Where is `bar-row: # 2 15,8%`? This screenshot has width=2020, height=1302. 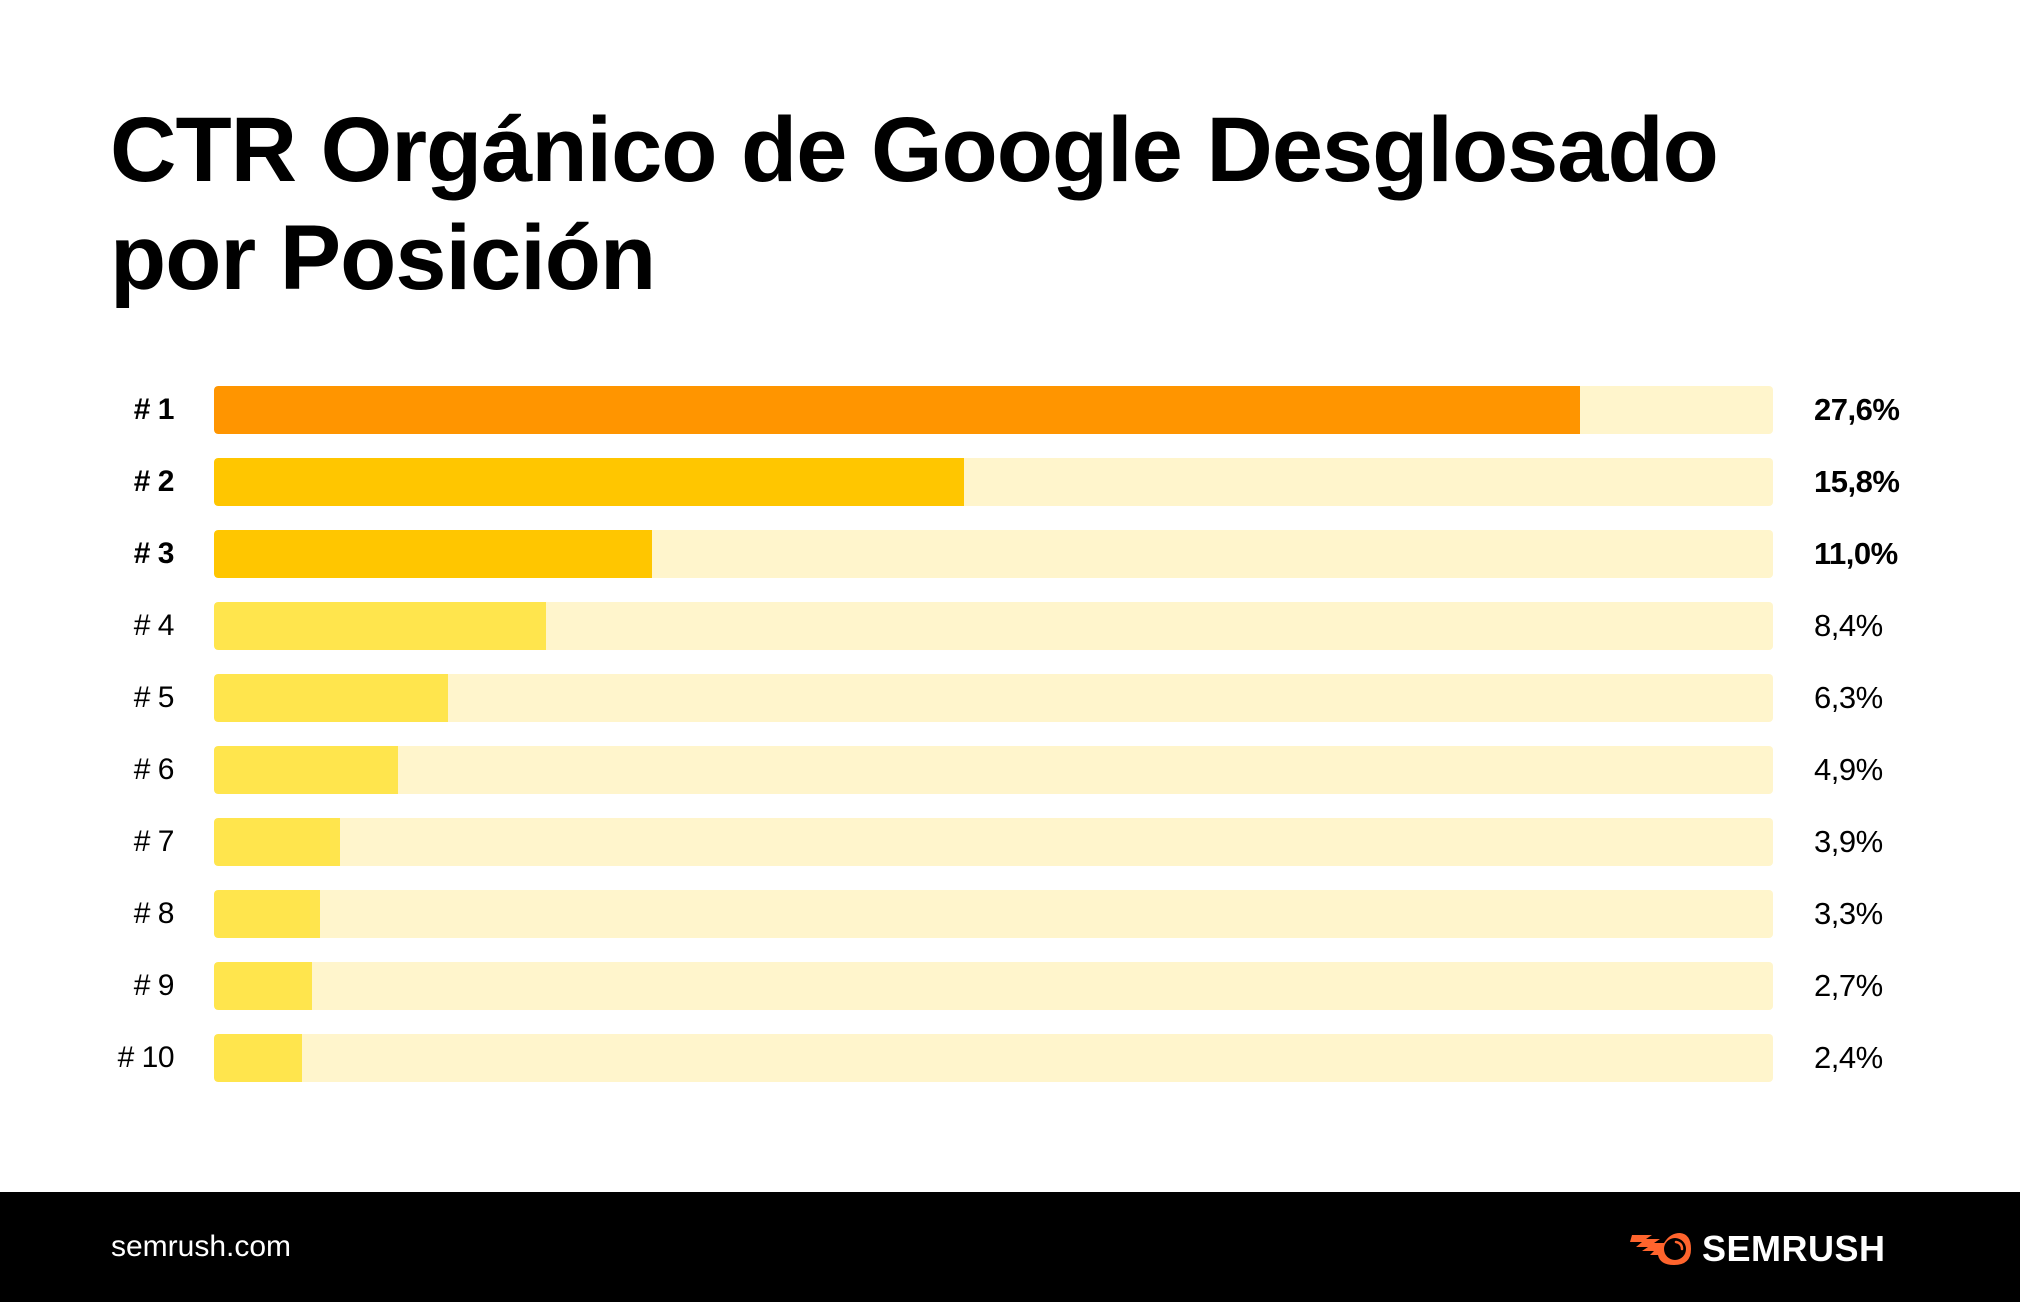 bar-row: # 2 15,8% is located at coordinates (1010, 482).